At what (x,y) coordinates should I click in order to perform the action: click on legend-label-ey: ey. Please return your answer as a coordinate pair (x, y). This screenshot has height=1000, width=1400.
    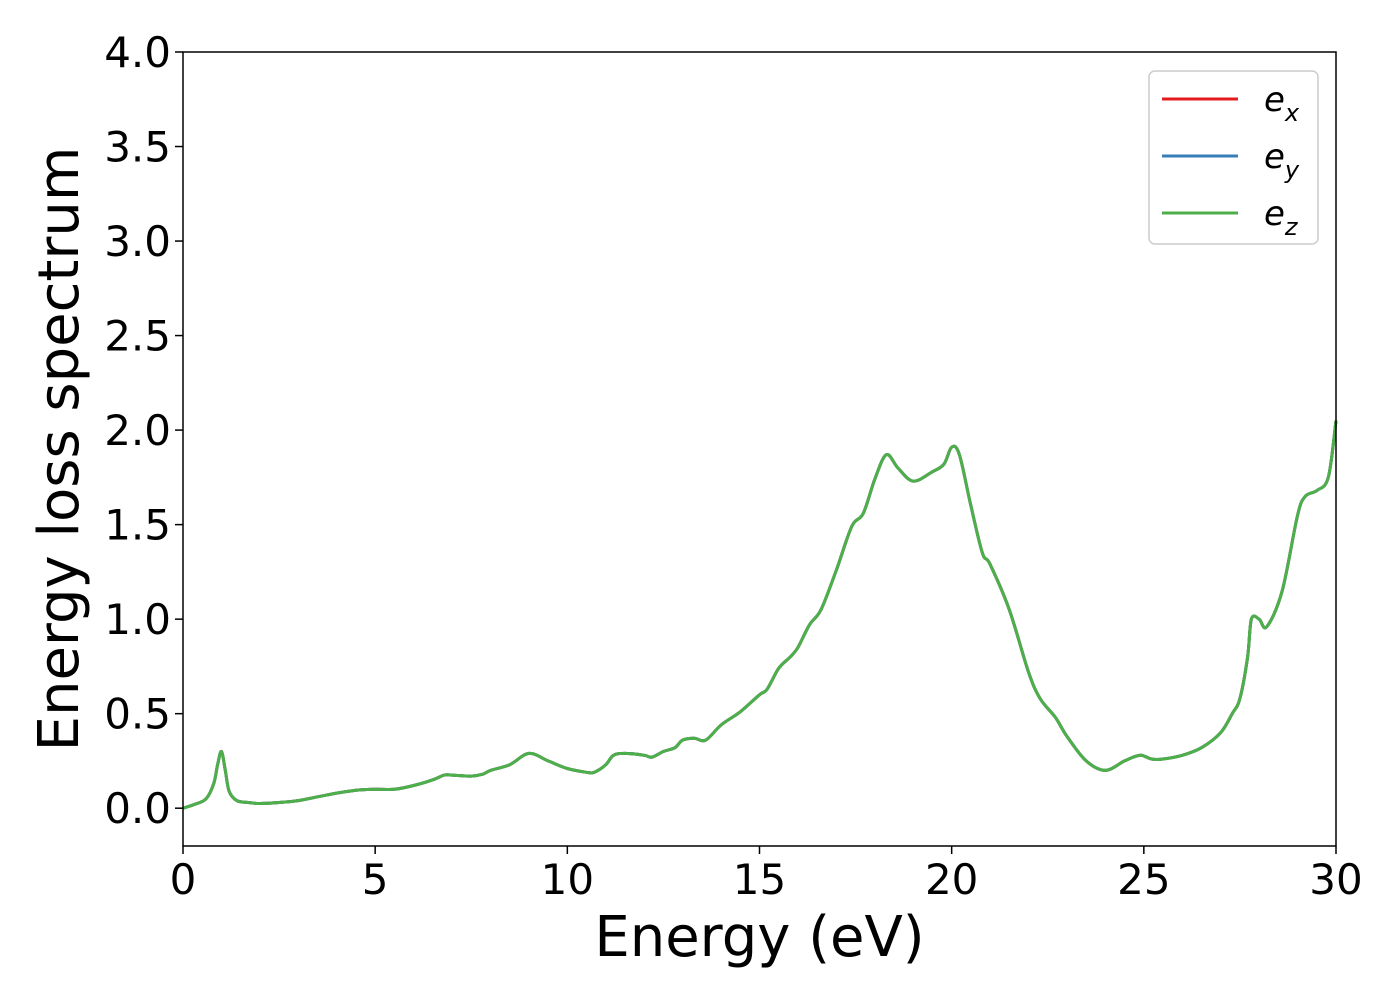
    Looking at the image, I should click on (1282, 160).